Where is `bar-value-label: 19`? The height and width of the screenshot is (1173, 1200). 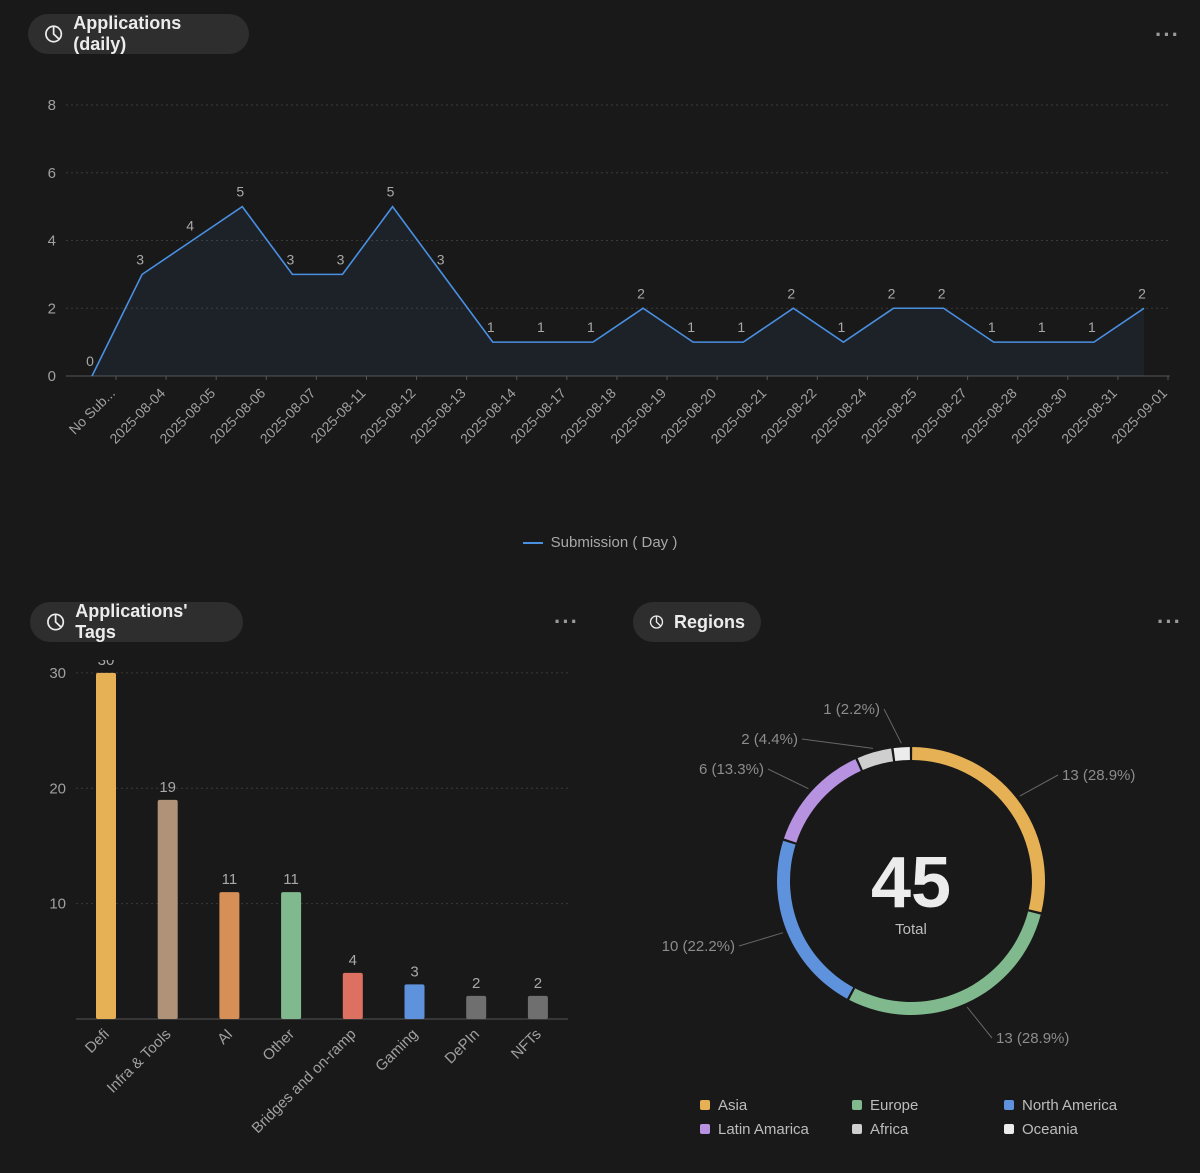 bar-value-label: 19 is located at coordinates (167, 787).